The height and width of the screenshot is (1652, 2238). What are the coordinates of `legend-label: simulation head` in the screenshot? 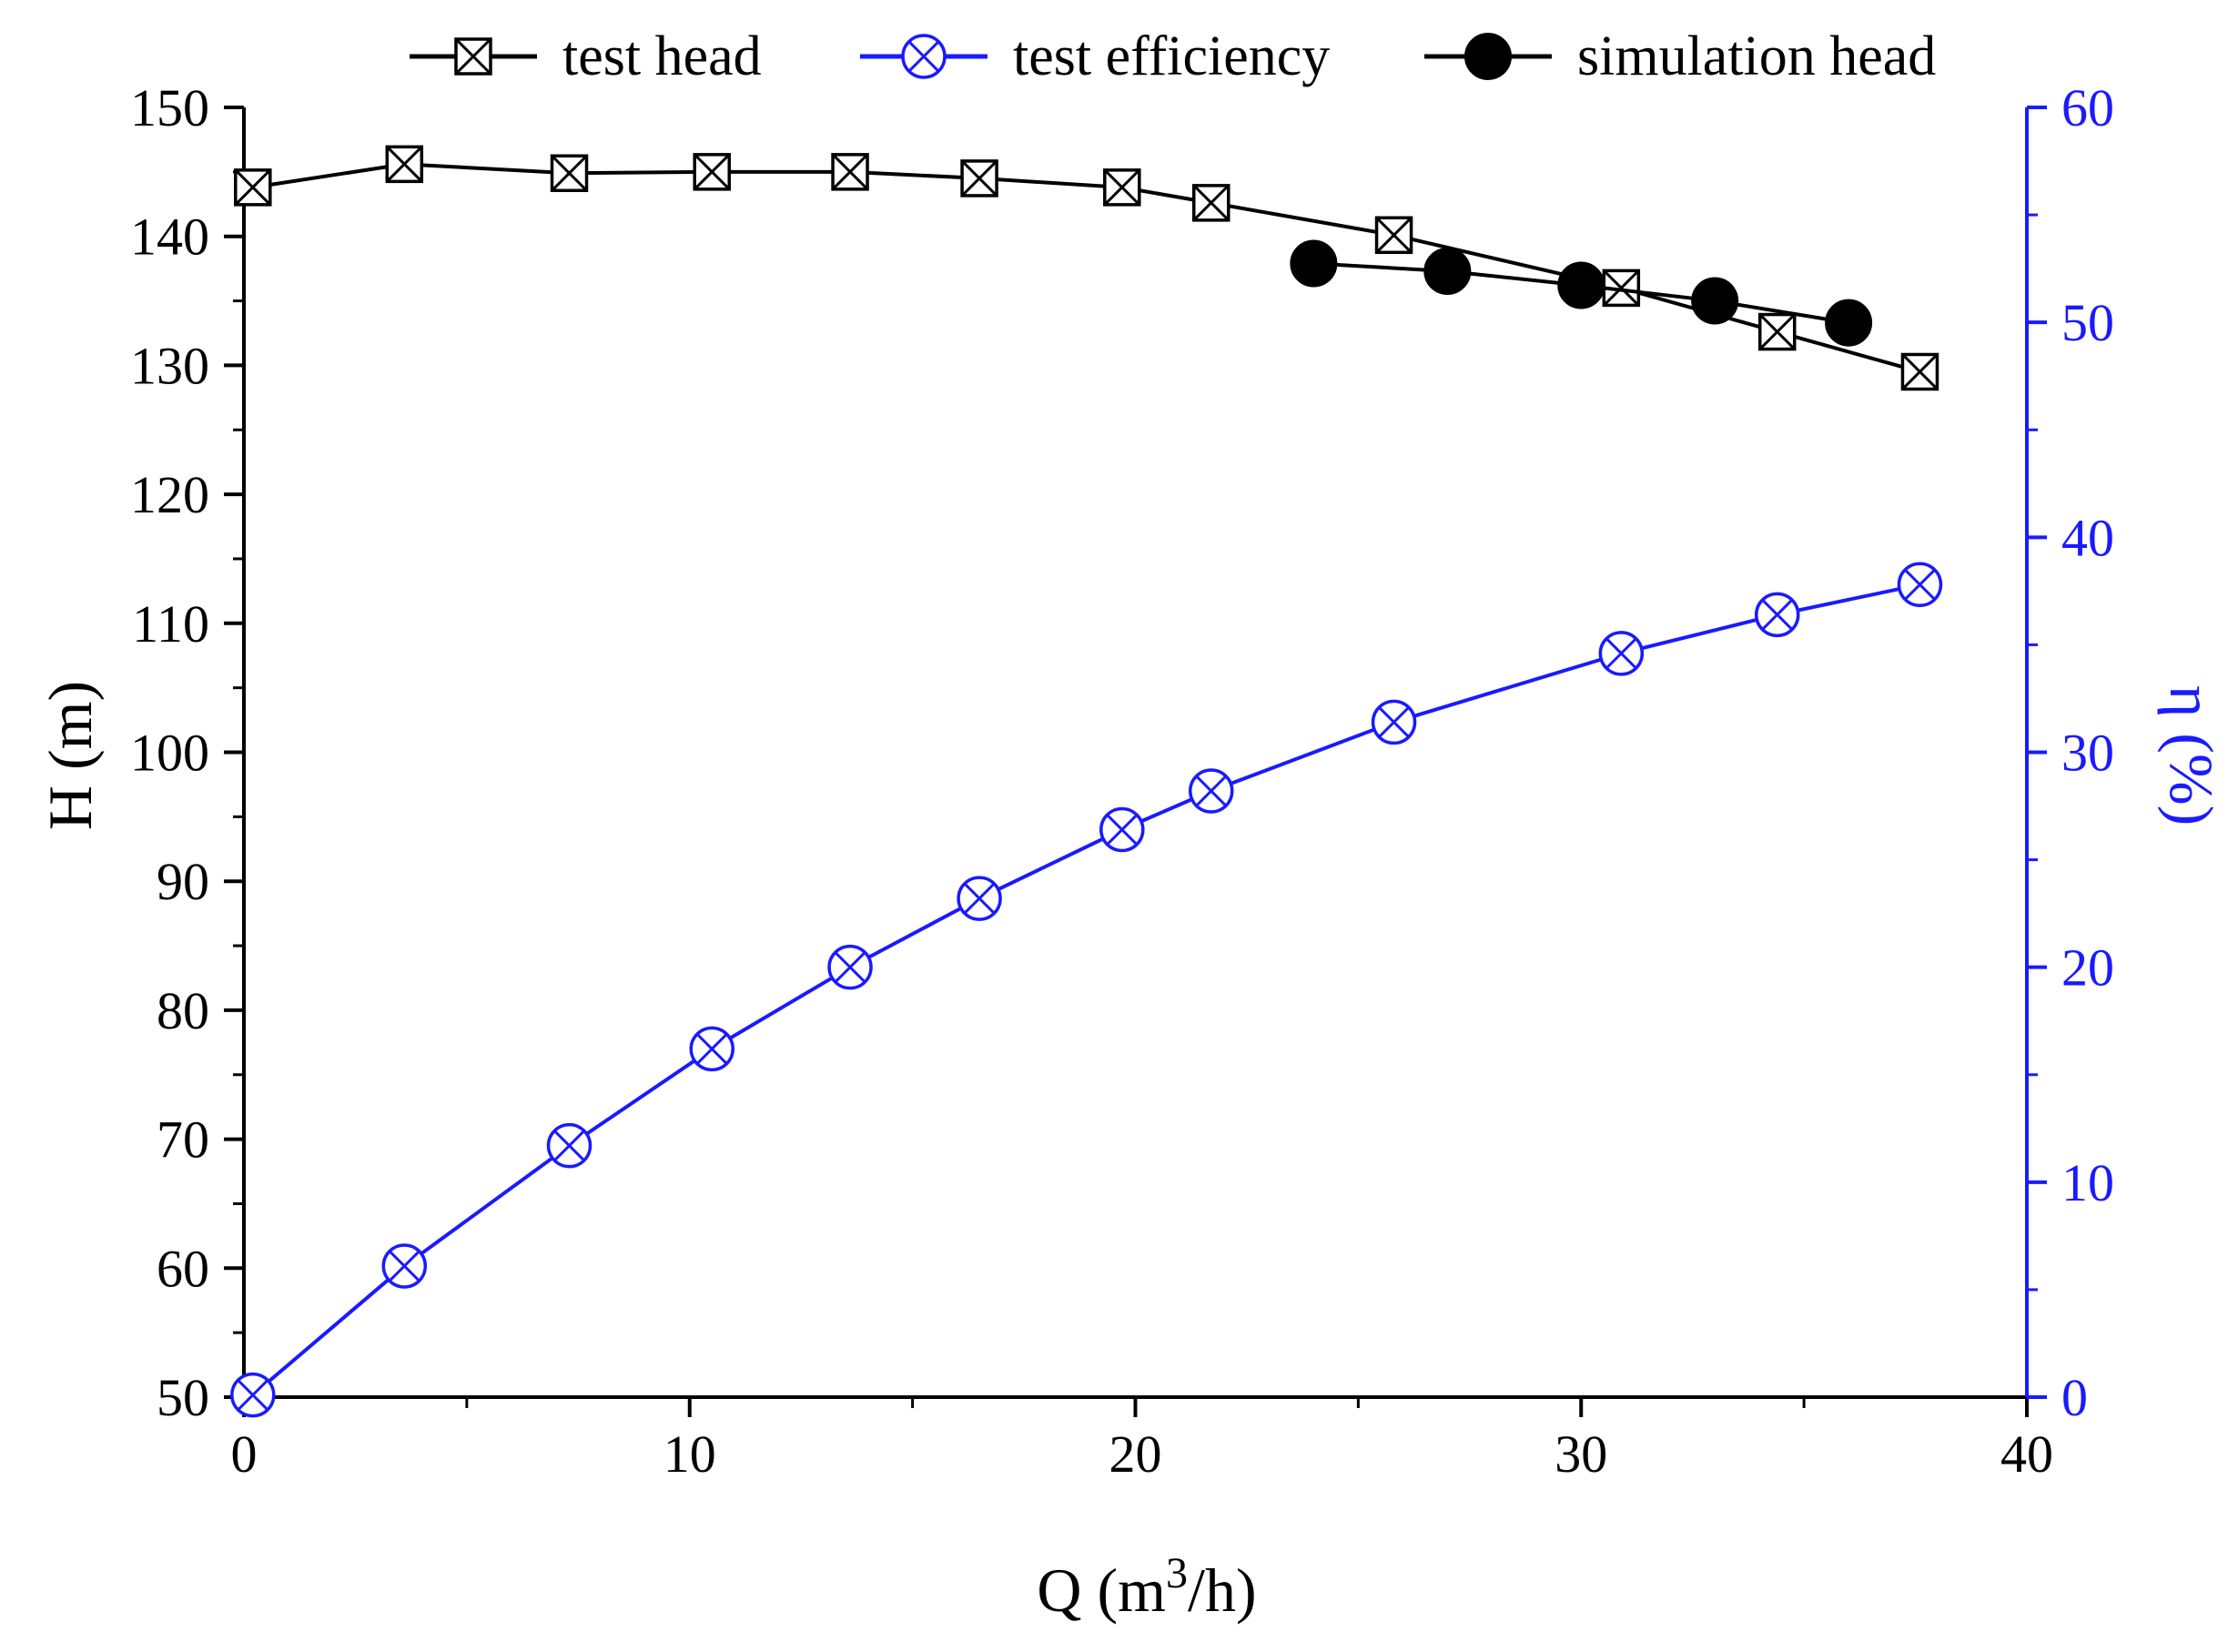 It's located at (1756, 56).